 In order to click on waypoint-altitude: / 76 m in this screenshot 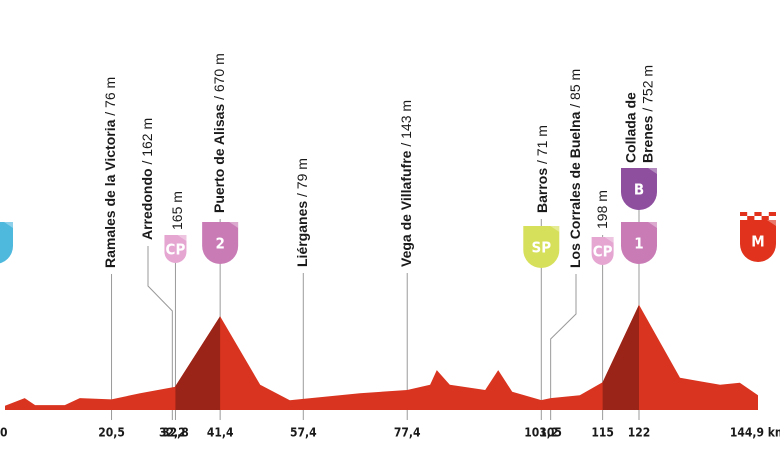, I will do `click(110, 96)`.